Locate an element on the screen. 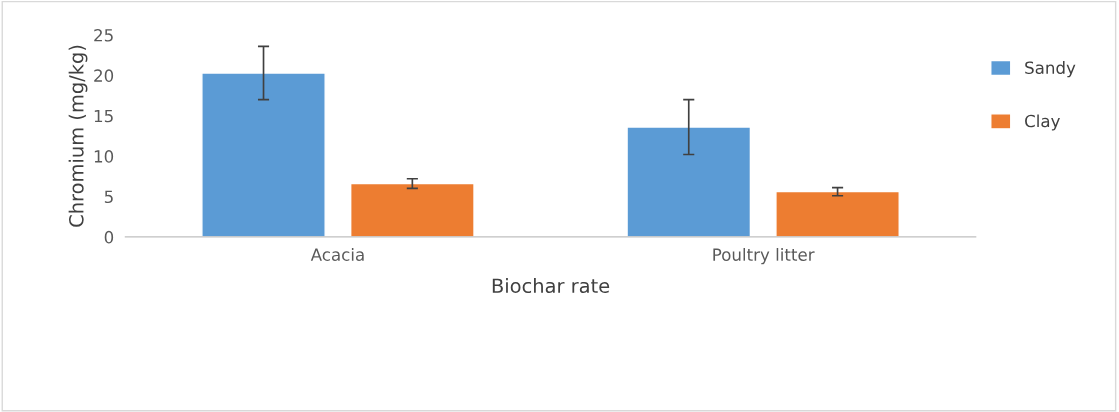  y-tick-label: 10 is located at coordinates (104, 156).